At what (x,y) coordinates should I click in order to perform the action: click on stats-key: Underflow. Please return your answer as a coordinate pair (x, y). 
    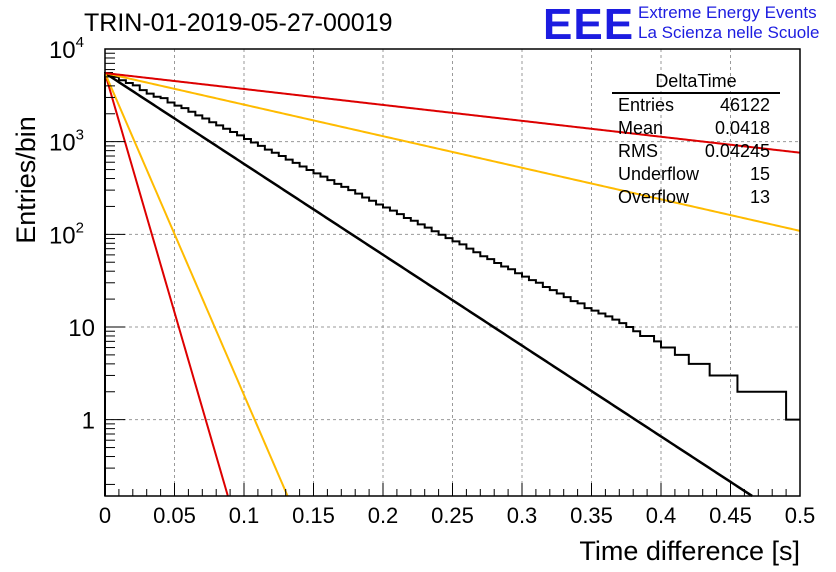
    Looking at the image, I should click on (659, 174).